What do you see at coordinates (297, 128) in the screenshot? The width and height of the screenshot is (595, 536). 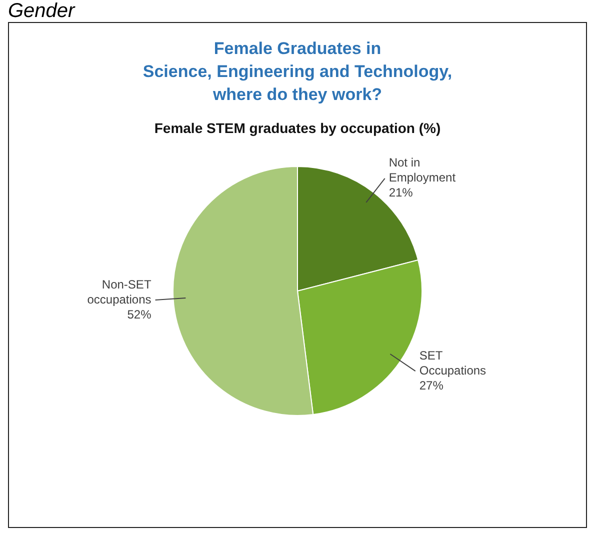 I see `chart-subtitle: Female STEM graduates by occupation (%)` at bounding box center [297, 128].